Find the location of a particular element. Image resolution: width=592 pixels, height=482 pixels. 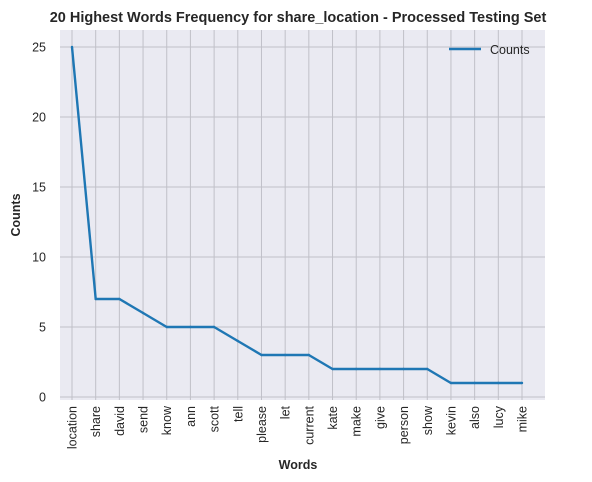

legend: Counts is located at coordinates (489, 50).